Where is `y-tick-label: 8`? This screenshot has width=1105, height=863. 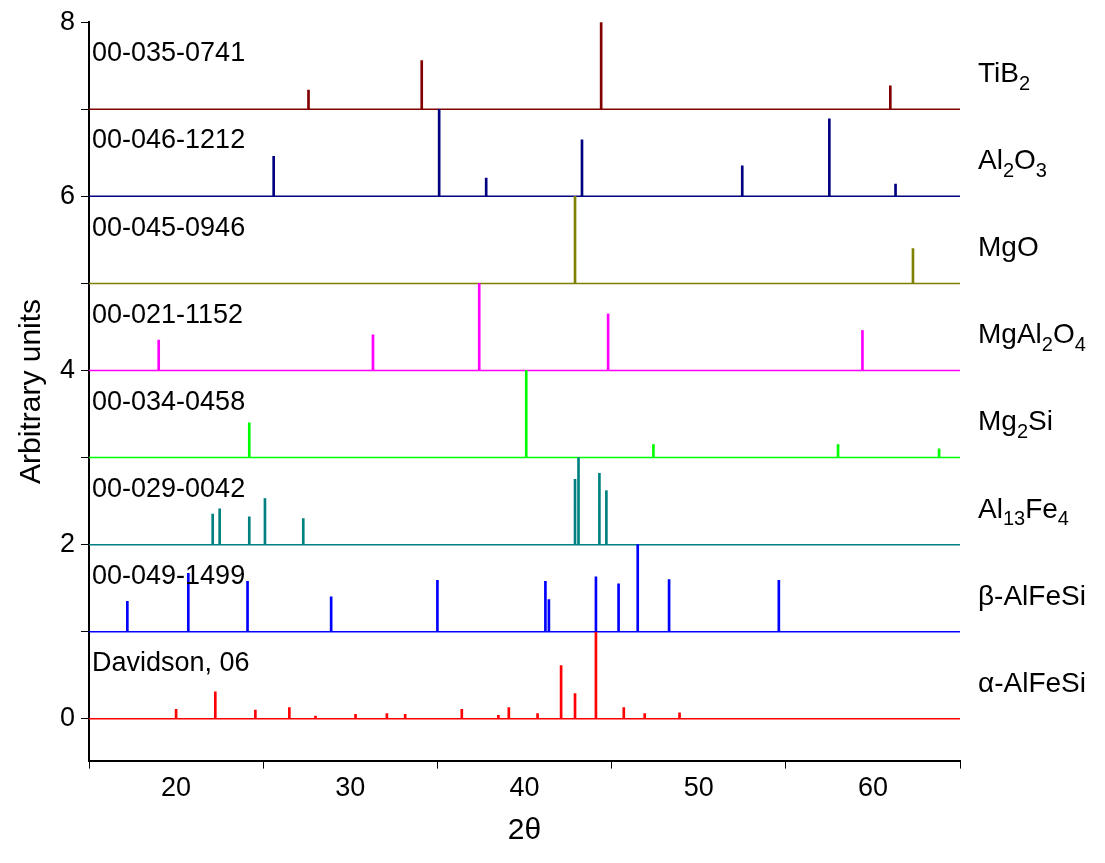 y-tick-label: 8 is located at coordinates (67, 20).